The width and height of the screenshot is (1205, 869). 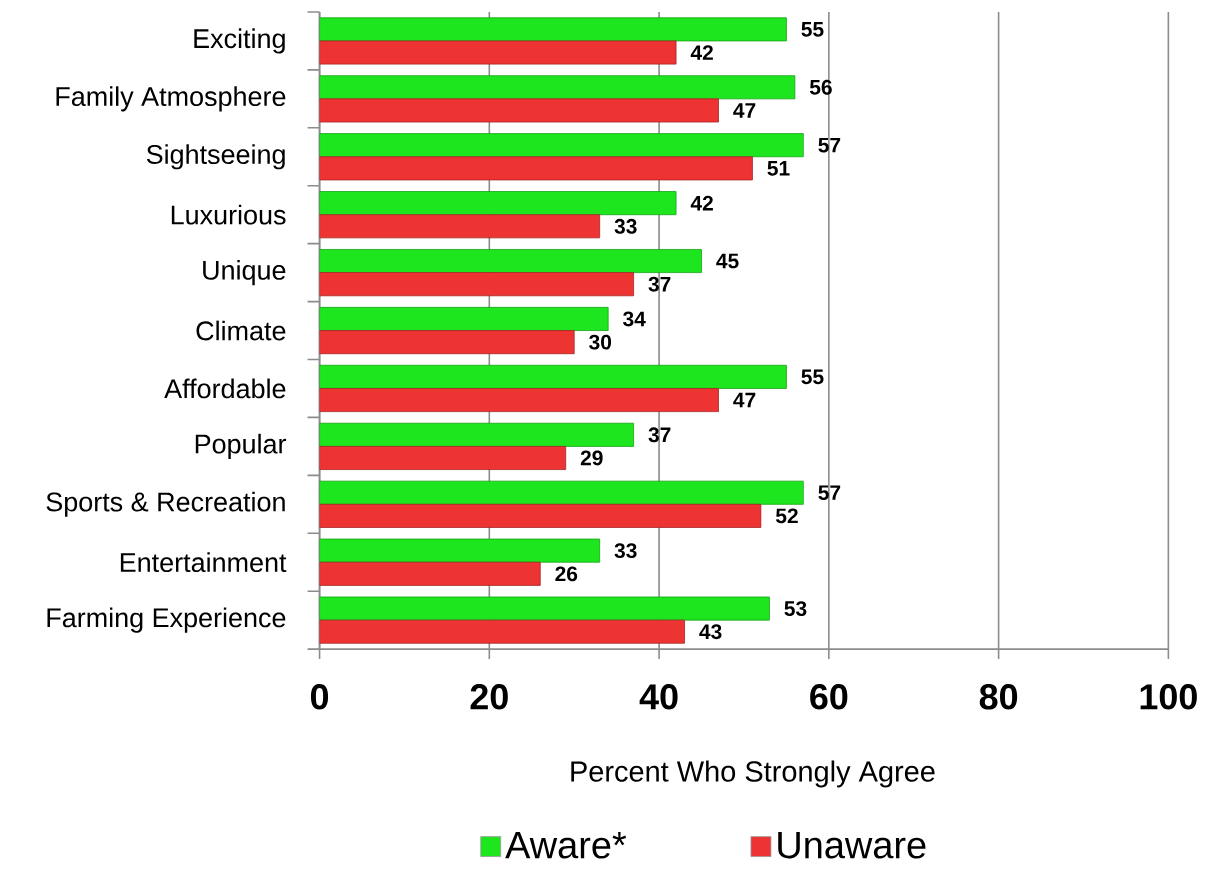 What do you see at coordinates (1168, 697) in the screenshot?
I see `x-tick-label: 100` at bounding box center [1168, 697].